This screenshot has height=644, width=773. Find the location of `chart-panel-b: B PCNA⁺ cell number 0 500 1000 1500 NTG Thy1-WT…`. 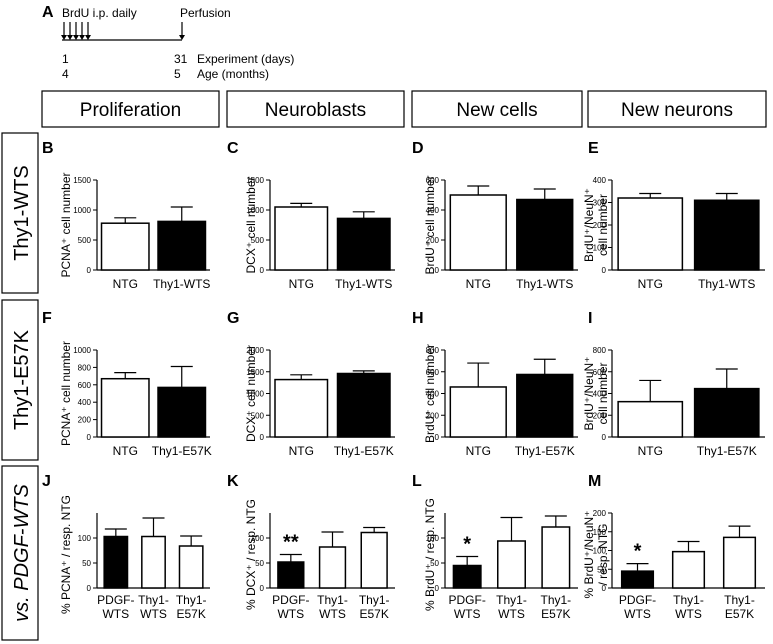

chart-panel-b: B PCNA⁺ cell number 0 500 1000 1500 NTG Thy1-WT… is located at coordinates (126, 215).